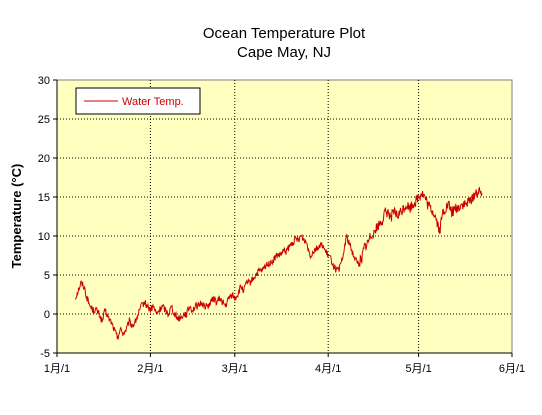 The width and height of the screenshot is (542, 415). Describe the element at coordinates (44, 237) in the screenshot. I see `y-tick-label: 10` at that location.